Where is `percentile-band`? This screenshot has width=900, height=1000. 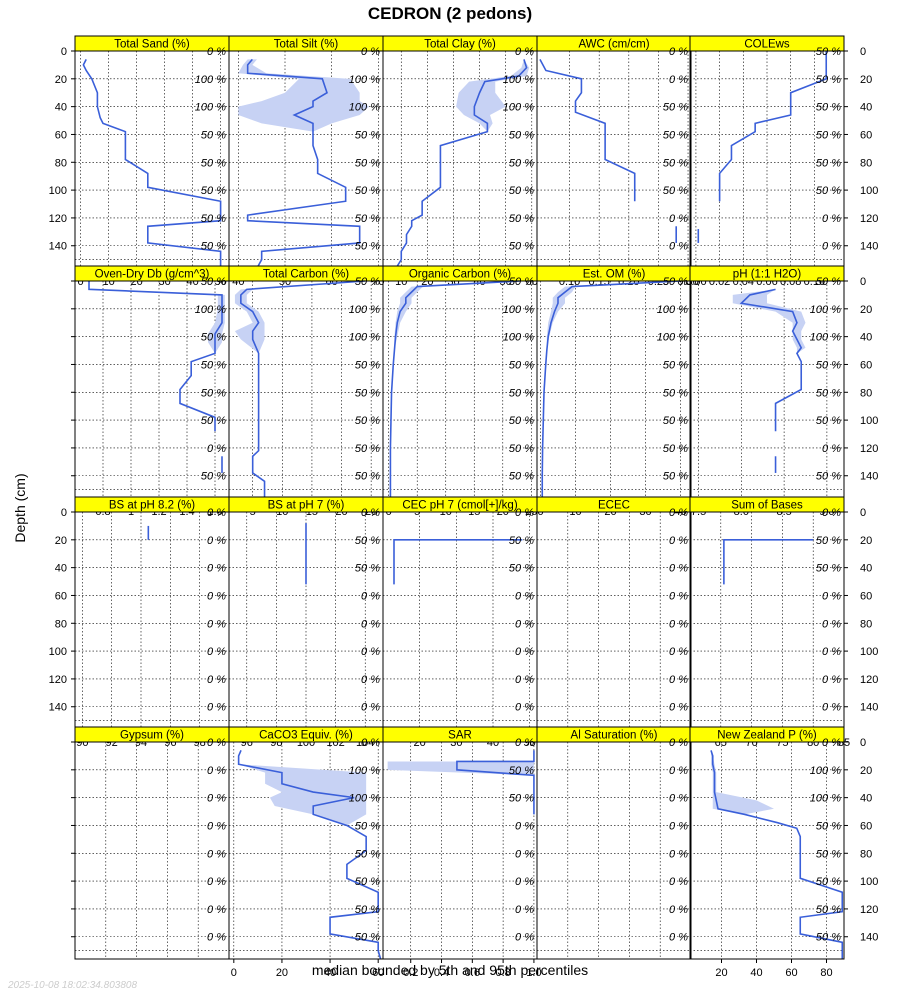
percentile-band is located at coordinates (463, 163).